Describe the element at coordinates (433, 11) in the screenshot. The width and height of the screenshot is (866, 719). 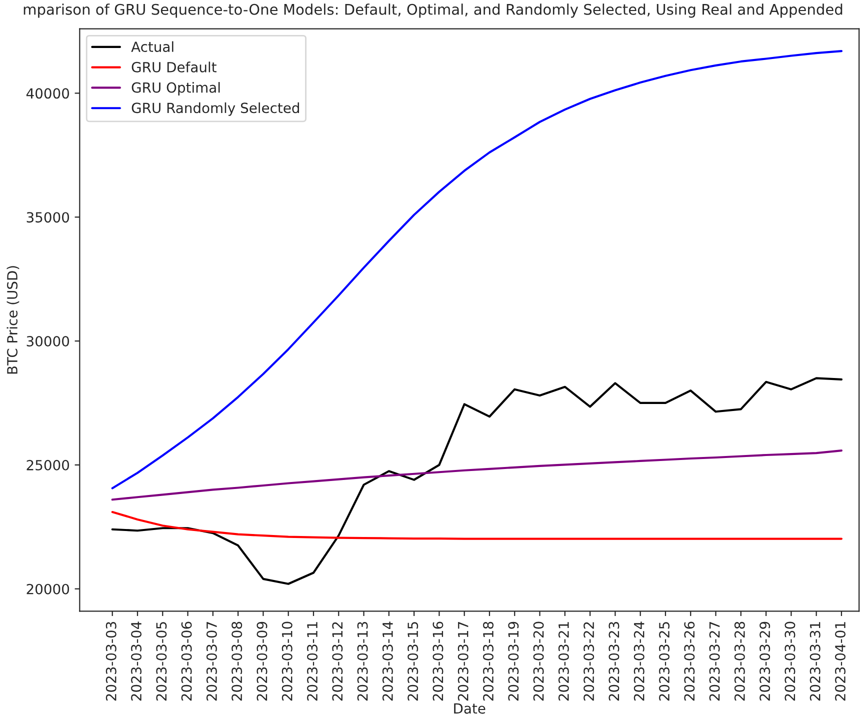
I see `chart-title: mparison of GRU Sequence-to-One Models: Default, Optimal, and Randomly Selected, Using Real and Appended` at that location.